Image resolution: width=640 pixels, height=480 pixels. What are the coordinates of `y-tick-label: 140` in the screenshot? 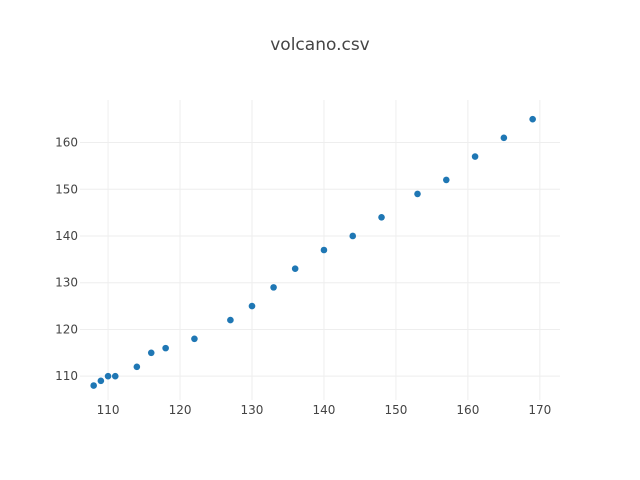 It's located at (66, 236).